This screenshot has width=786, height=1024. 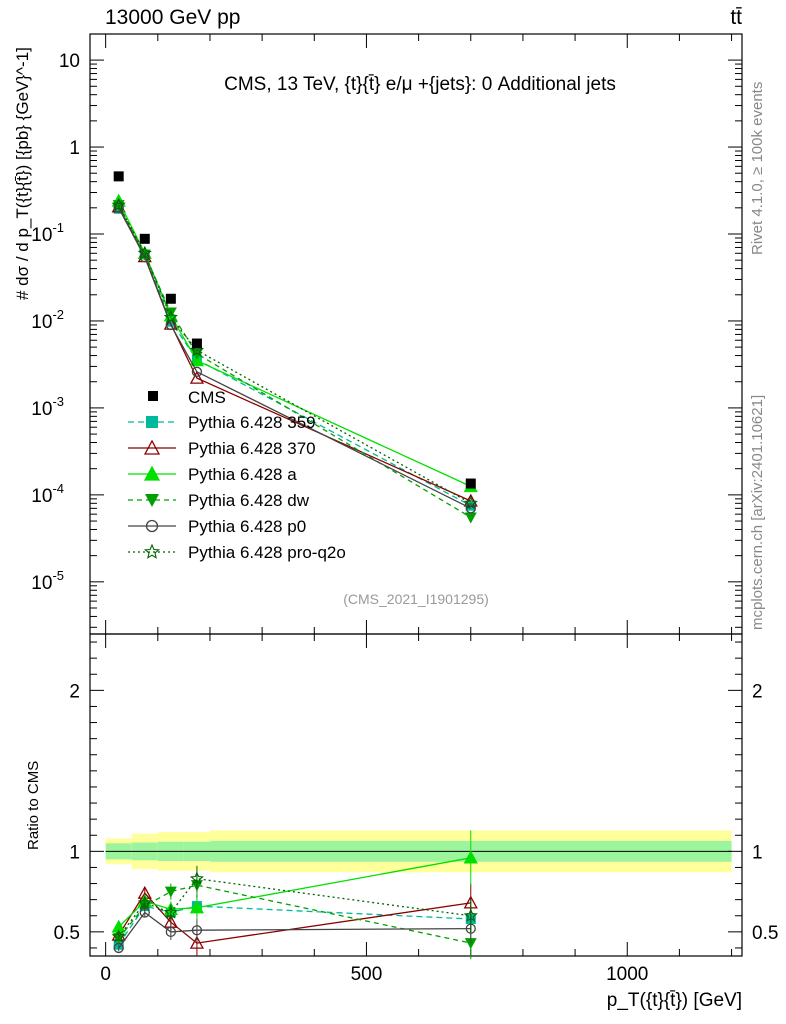 What do you see at coordinates (736, 17) in the screenshot?
I see `header-final-state: tt̄` at bounding box center [736, 17].